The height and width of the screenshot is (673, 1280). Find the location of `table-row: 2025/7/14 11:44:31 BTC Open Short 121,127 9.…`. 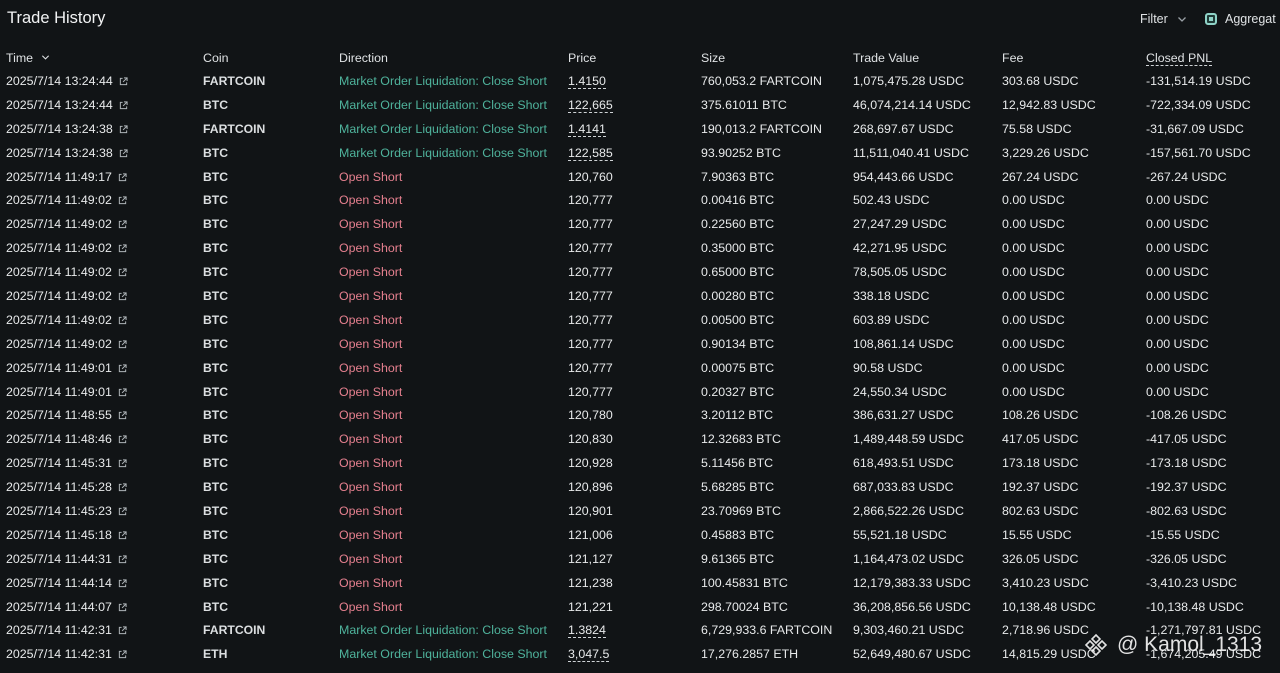

table-row: 2025/7/14 11:44:31 BTC Open Short 121,127 9.… is located at coordinates (640, 559).